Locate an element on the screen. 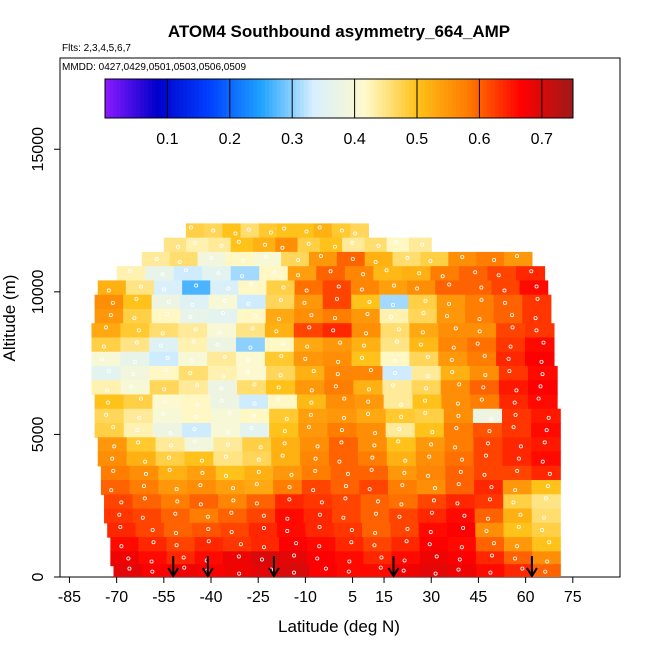 This screenshot has width=650, height=650. profile-arrow-head is located at coordinates (173, 572).